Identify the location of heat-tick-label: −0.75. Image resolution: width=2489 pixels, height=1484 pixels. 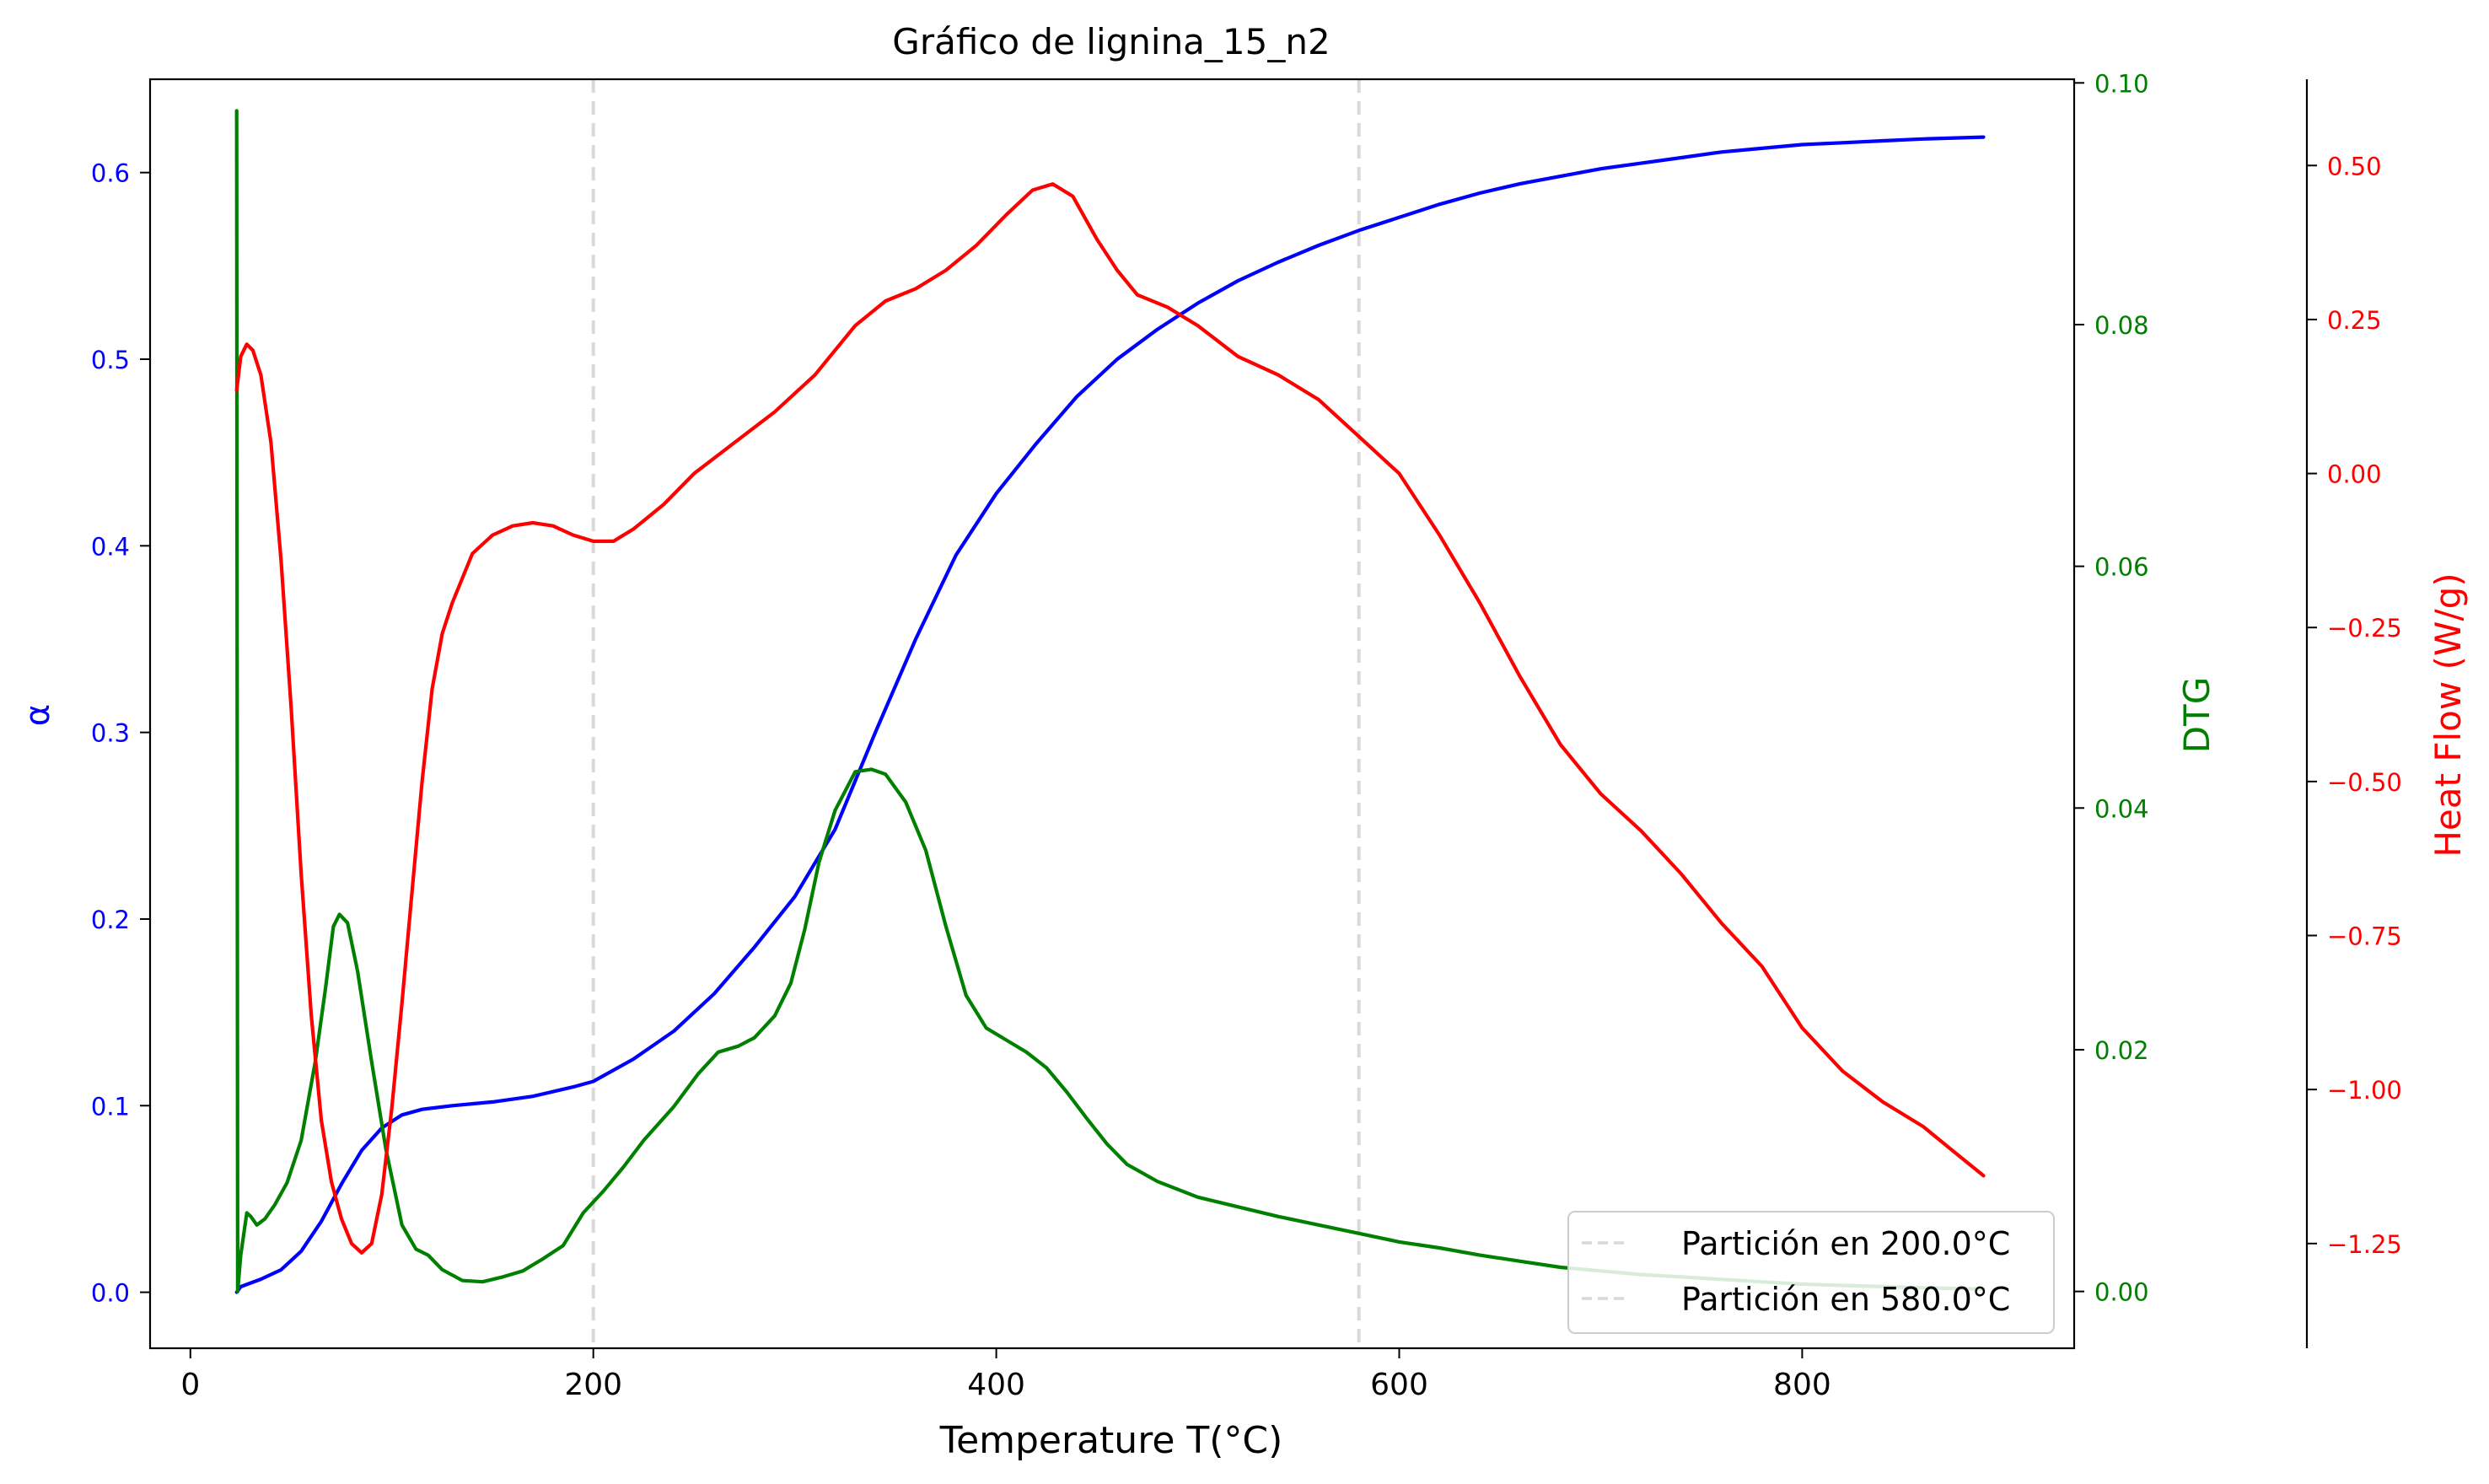
(2364, 936).